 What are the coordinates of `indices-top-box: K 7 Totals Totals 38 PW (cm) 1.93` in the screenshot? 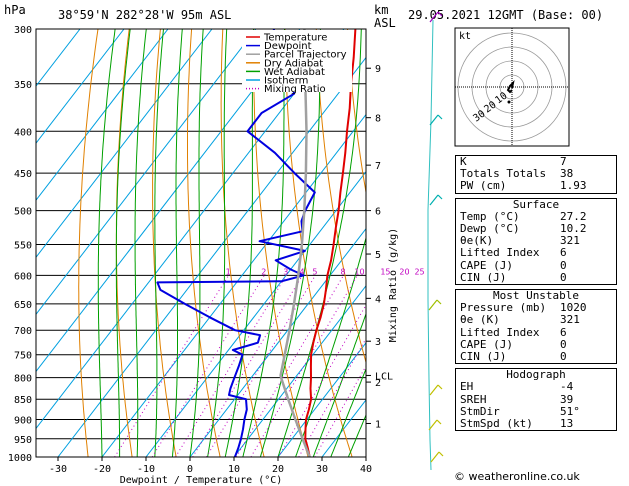 It's located at (536, 174).